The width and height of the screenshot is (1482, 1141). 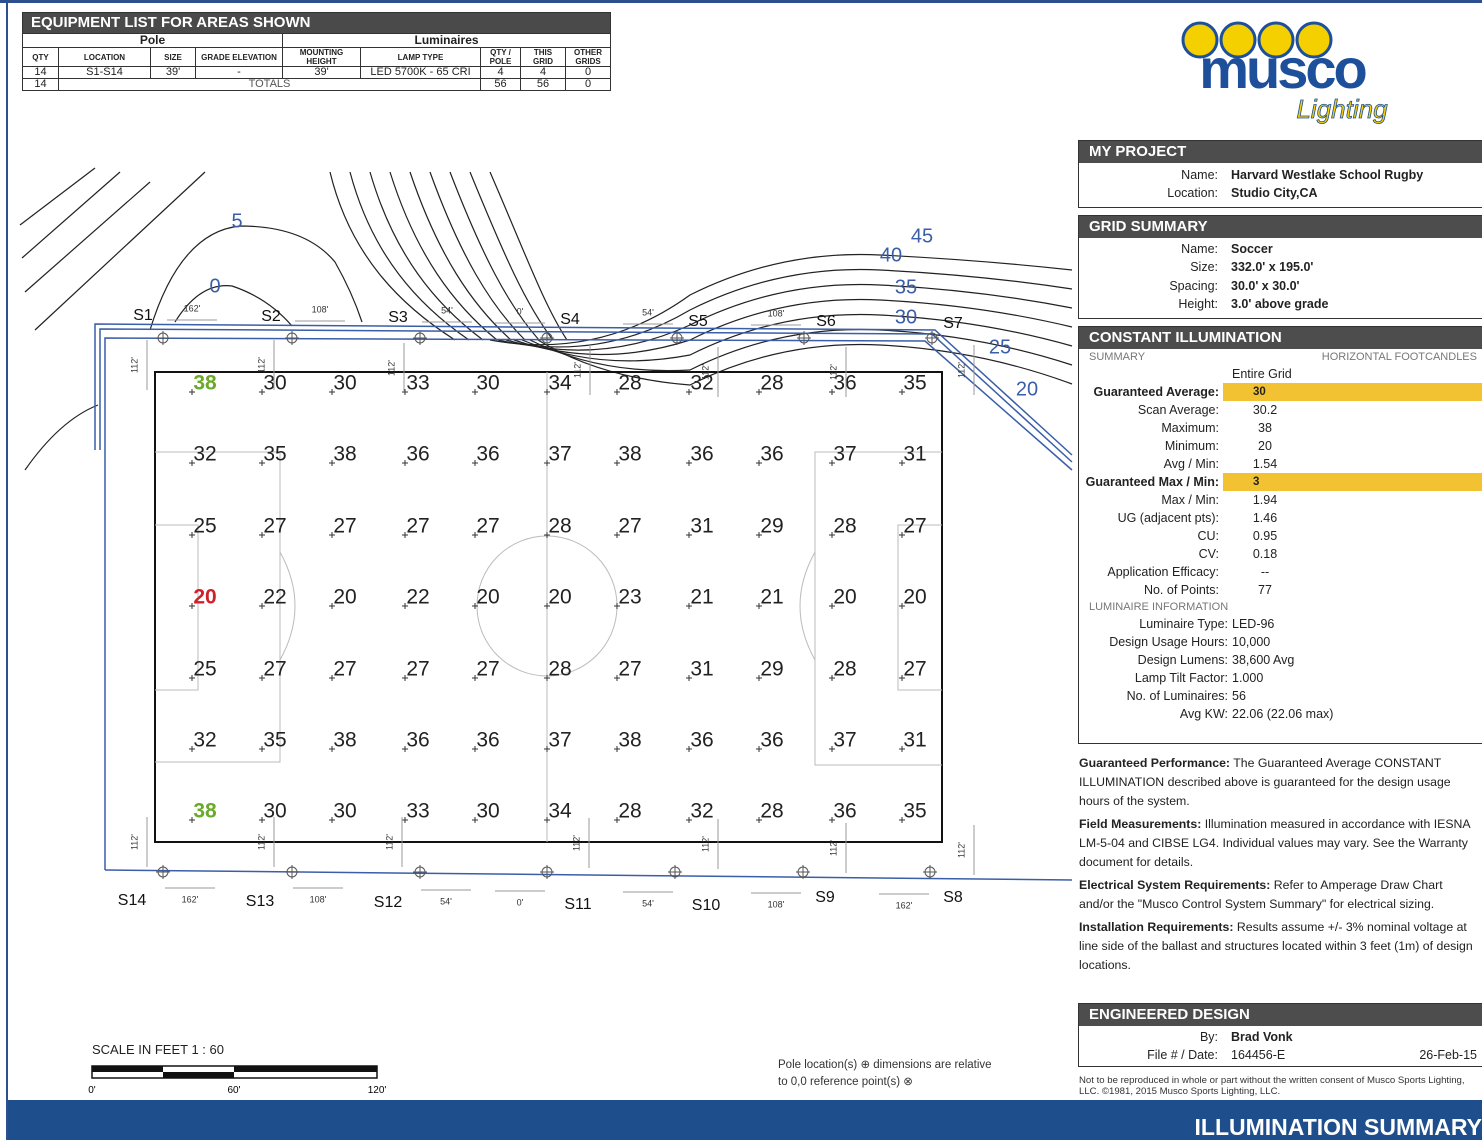 I want to click on field-value: Studio City,CA, so click(x=1274, y=193).